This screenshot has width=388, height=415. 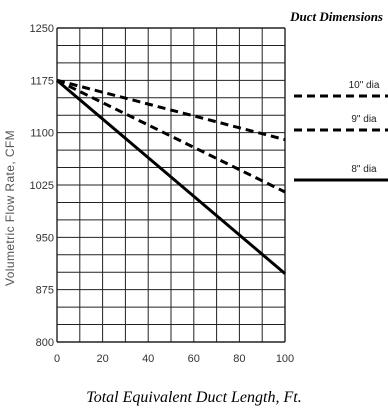 I want to click on legend-panel, so click(x=337, y=124).